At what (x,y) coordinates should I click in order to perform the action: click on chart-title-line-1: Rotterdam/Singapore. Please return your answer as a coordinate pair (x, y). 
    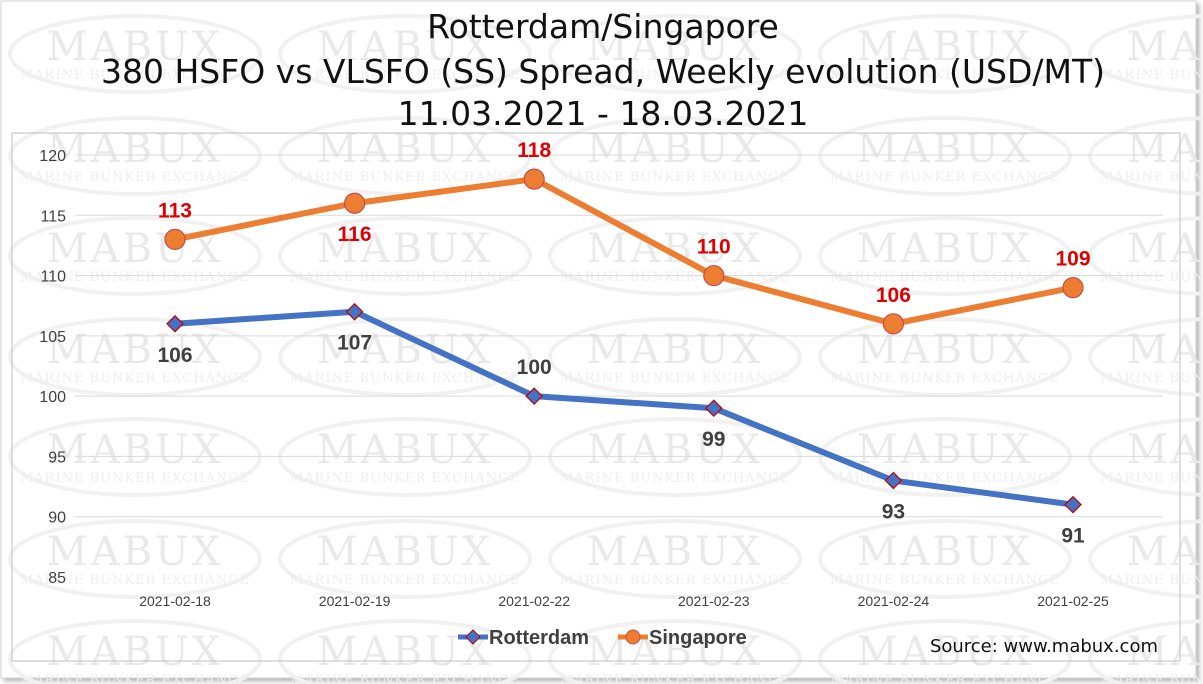
    Looking at the image, I should click on (603, 26).